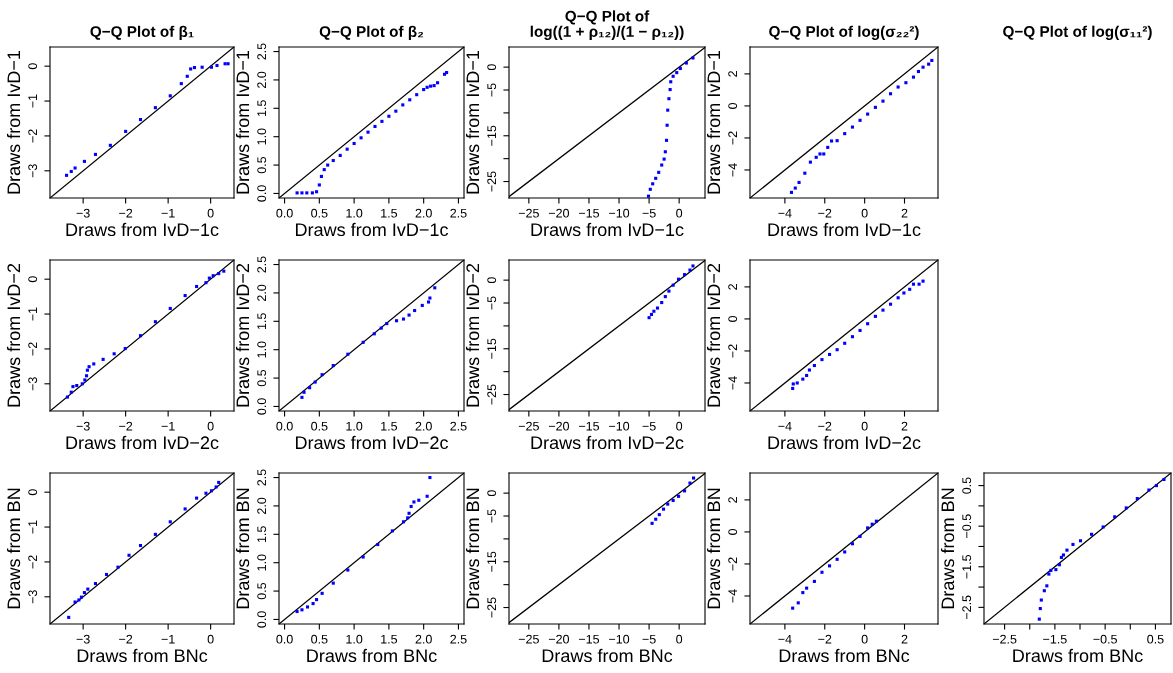 This screenshot has width=1173, height=673. Describe the element at coordinates (1077, 32) in the screenshot. I see `chart-title: Q−Q Plot of log(σ₁₁²)` at that location.